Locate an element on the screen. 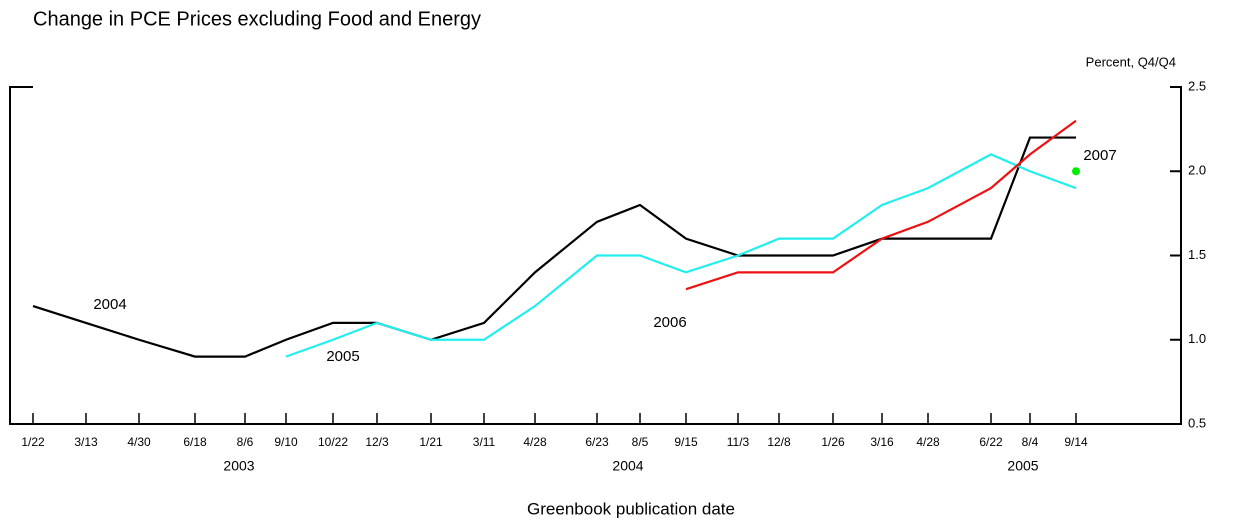 Image resolution: width=1244 pixels, height=522 pixels. x-tick-label: 1/26 is located at coordinates (833, 442).